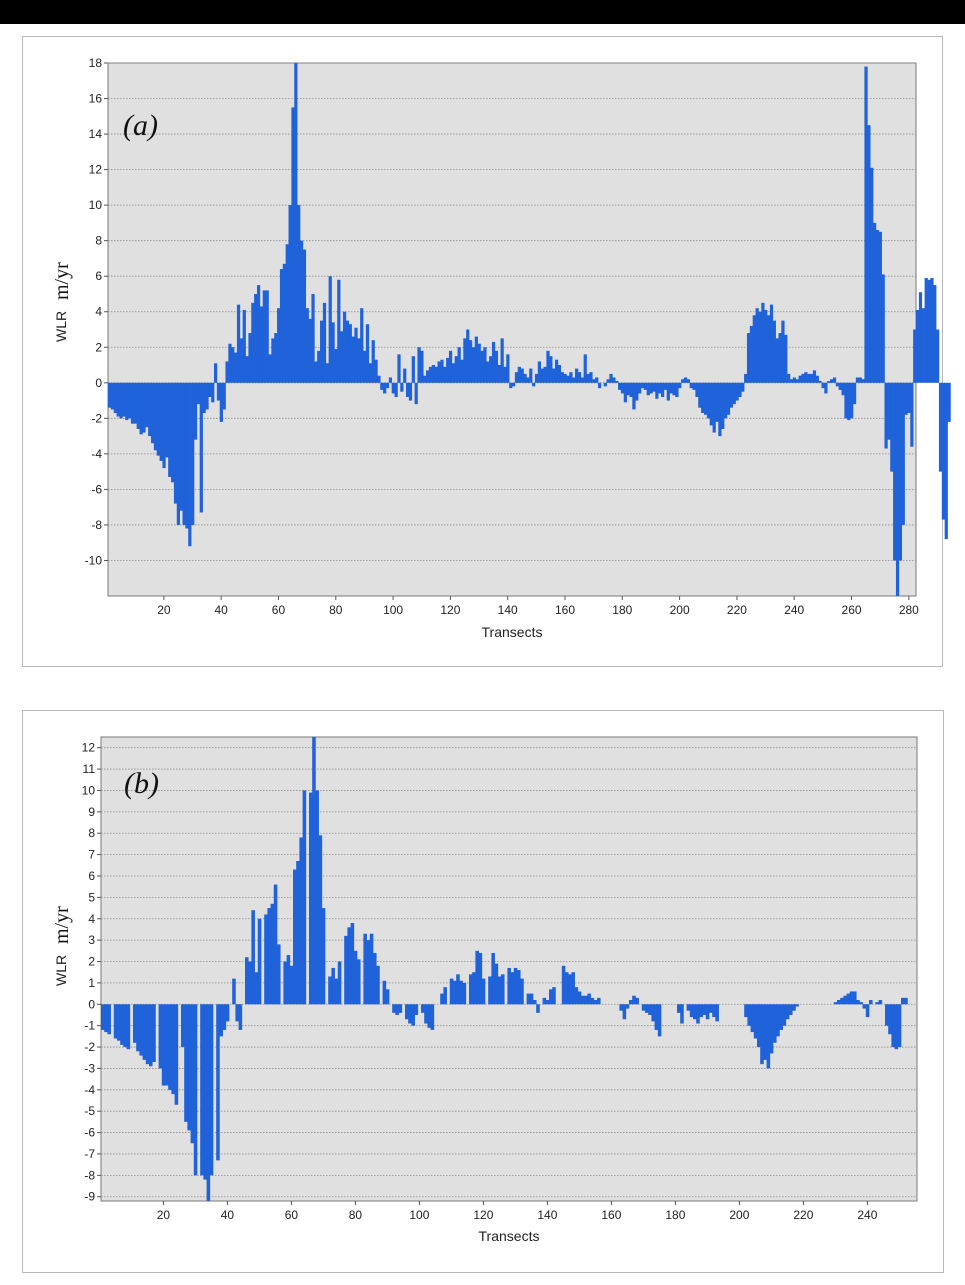  What do you see at coordinates (356, 1215) in the screenshot?
I see `x-tick-label: 80` at bounding box center [356, 1215].